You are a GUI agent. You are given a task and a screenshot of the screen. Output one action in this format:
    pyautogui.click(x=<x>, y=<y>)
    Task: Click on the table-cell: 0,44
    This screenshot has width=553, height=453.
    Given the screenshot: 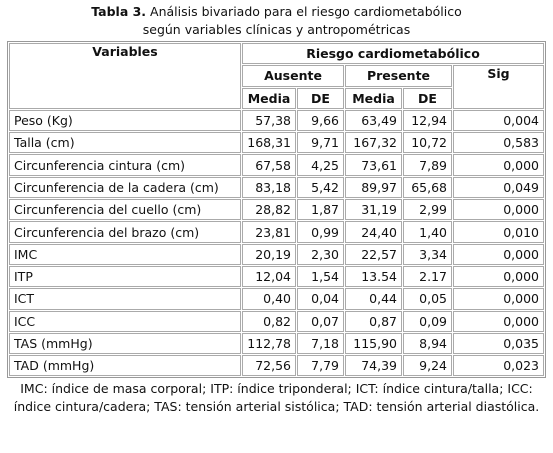 What is the action you would take?
    pyautogui.click(x=373, y=299)
    